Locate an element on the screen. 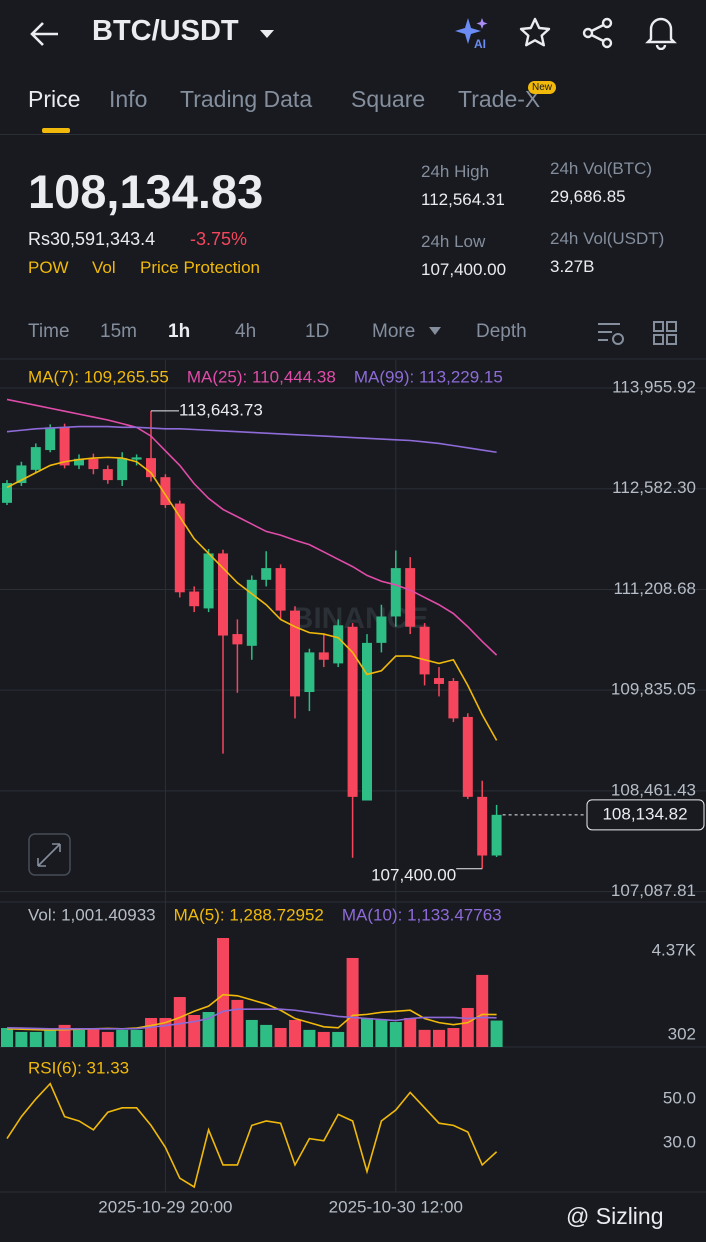 This screenshot has height=1242, width=706. share-icon is located at coordinates (598, 33).